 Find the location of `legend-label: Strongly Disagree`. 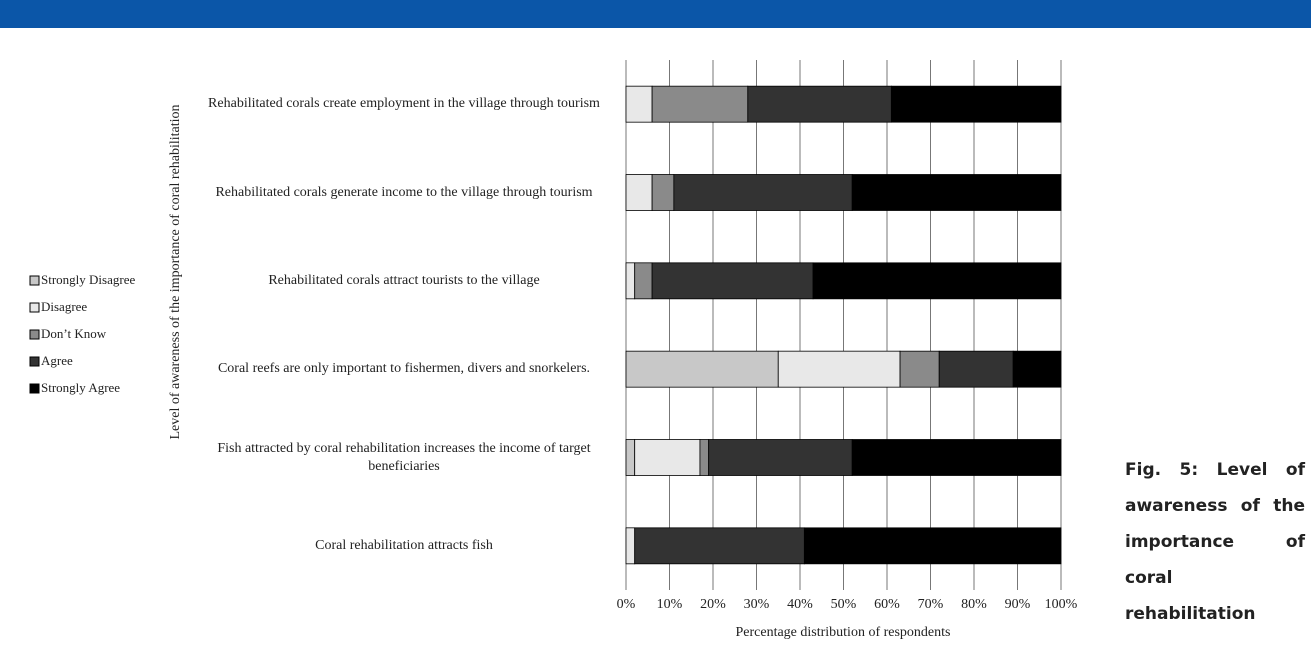

legend-label: Strongly Disagree is located at coordinates (88, 279).